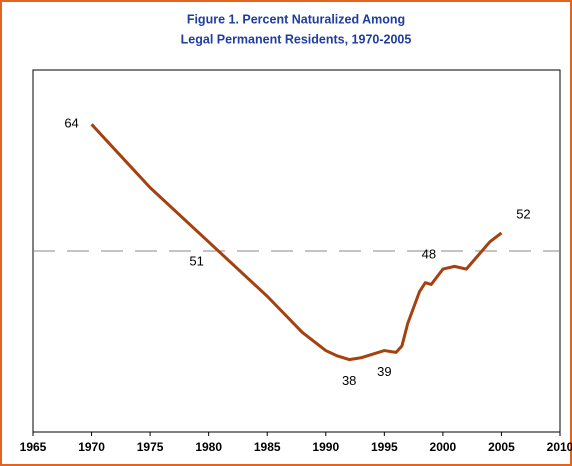 The height and width of the screenshot is (466, 572). I want to click on data-label: 48, so click(429, 254).